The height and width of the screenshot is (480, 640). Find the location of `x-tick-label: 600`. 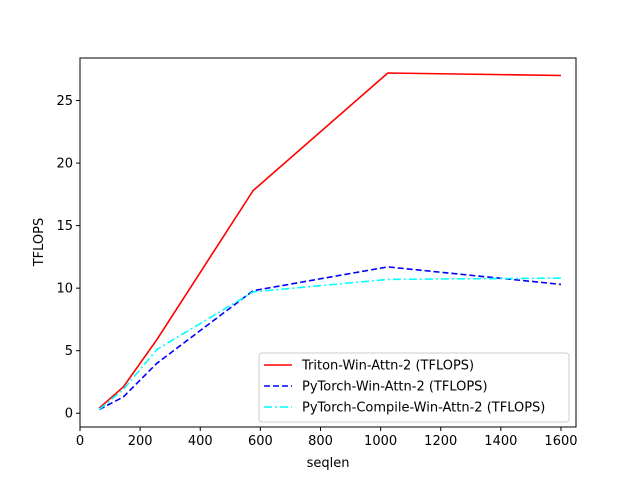

x-tick-label: 600 is located at coordinates (260, 441).